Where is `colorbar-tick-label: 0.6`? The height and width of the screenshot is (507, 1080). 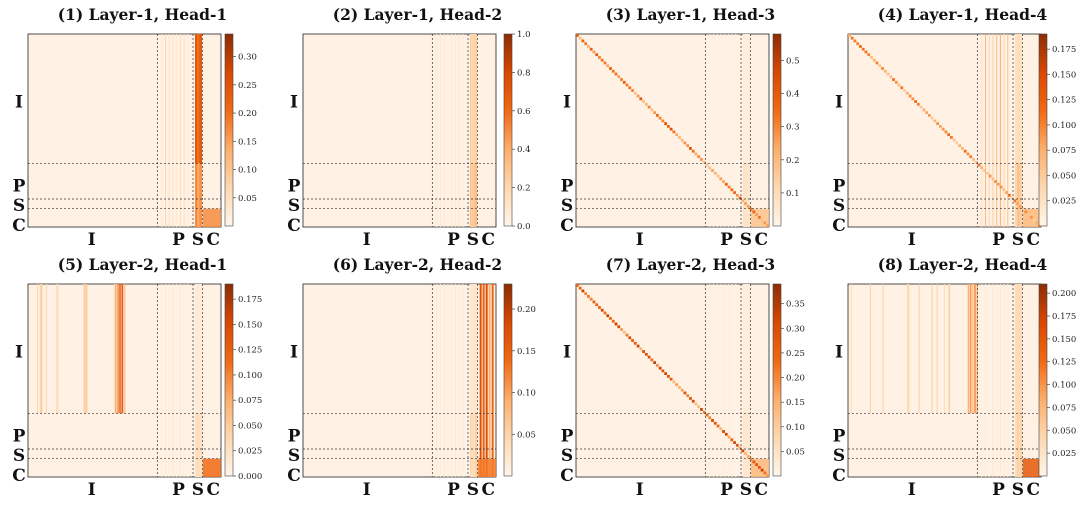
colorbar-tick-label: 0.6 is located at coordinates (524, 112).